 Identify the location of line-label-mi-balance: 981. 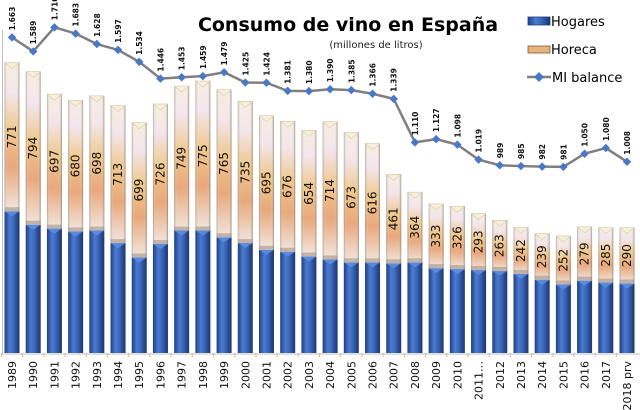
(563, 152).